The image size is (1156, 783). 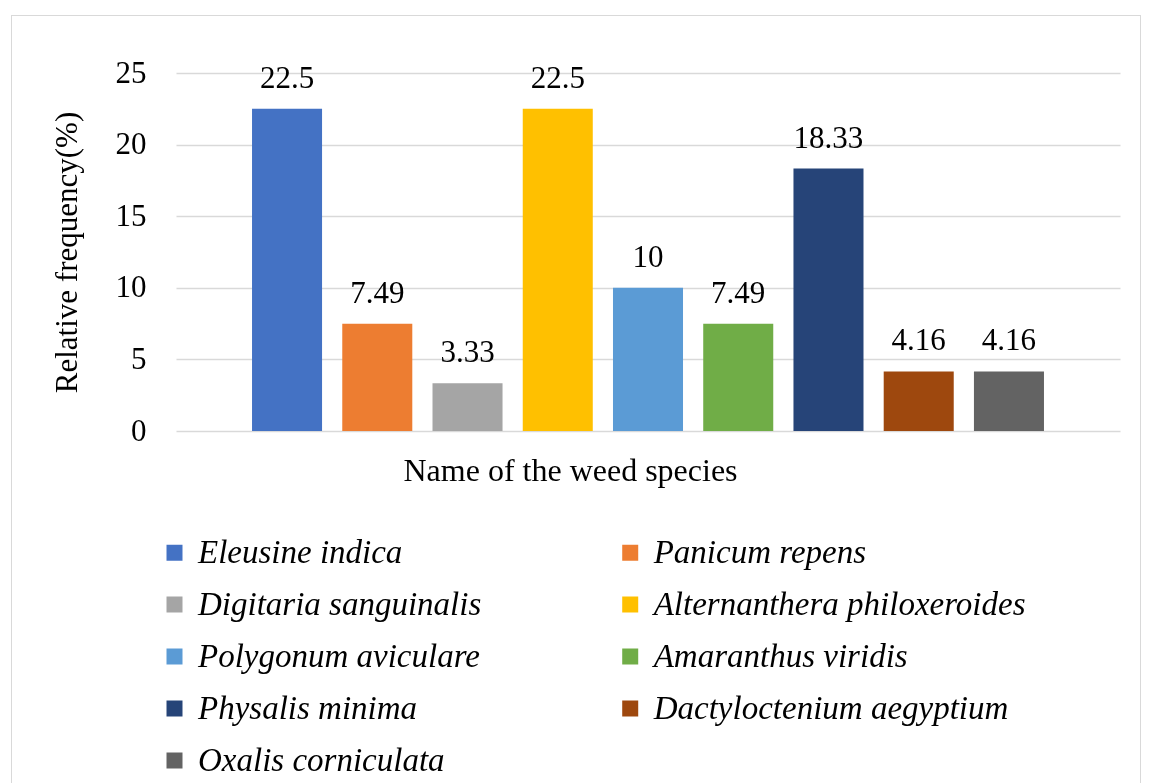 What do you see at coordinates (338, 655) in the screenshot?
I see `legend-label: Polygonum aviculare` at bounding box center [338, 655].